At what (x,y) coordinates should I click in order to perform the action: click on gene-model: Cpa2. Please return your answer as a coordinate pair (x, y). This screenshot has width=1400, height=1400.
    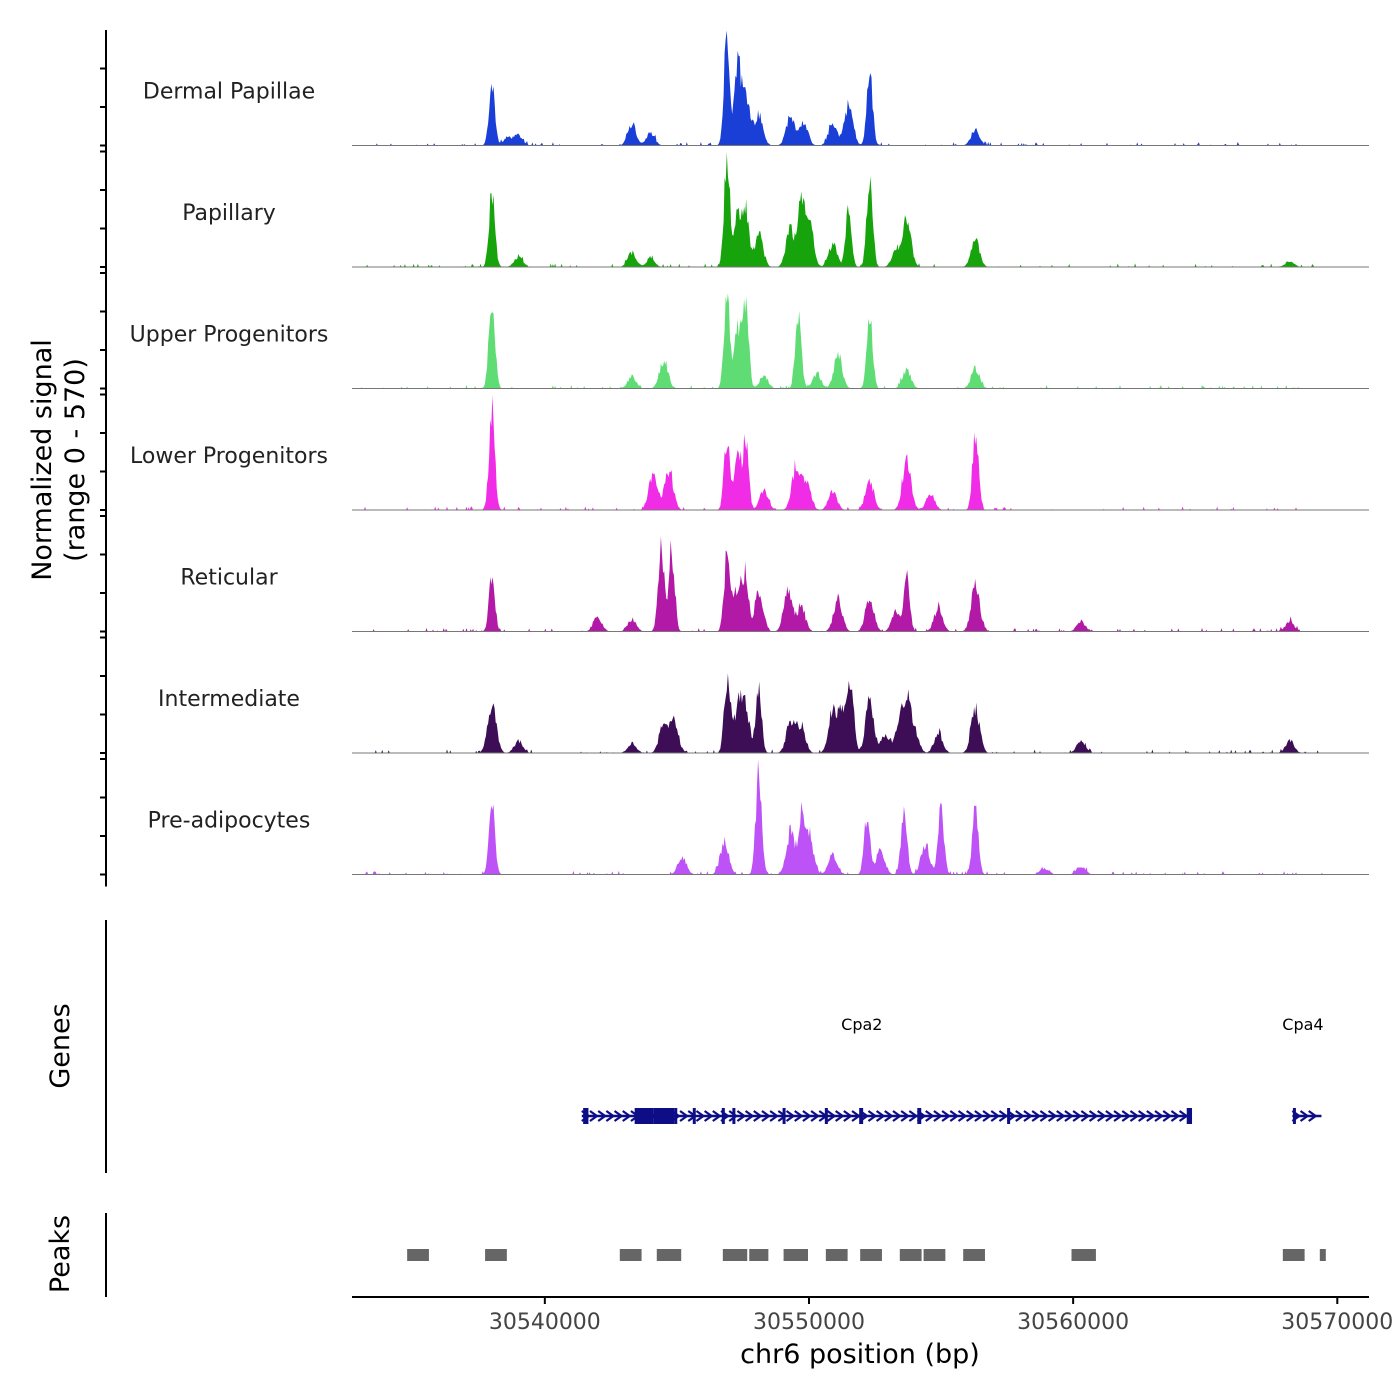
    Looking at the image, I should click on (887, 1069).